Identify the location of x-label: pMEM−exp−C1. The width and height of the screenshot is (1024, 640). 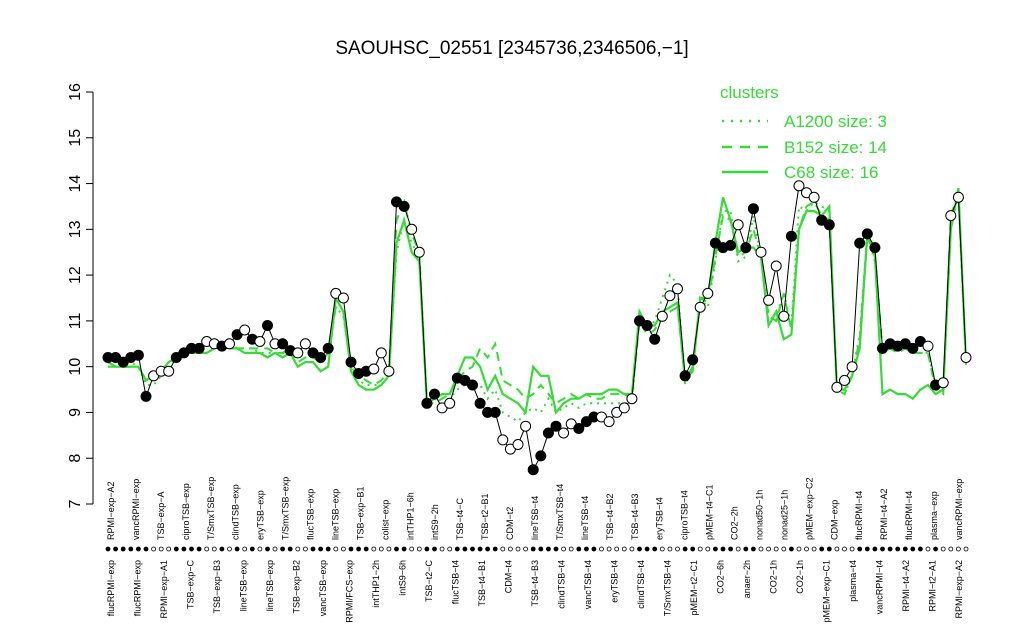
(827, 591).